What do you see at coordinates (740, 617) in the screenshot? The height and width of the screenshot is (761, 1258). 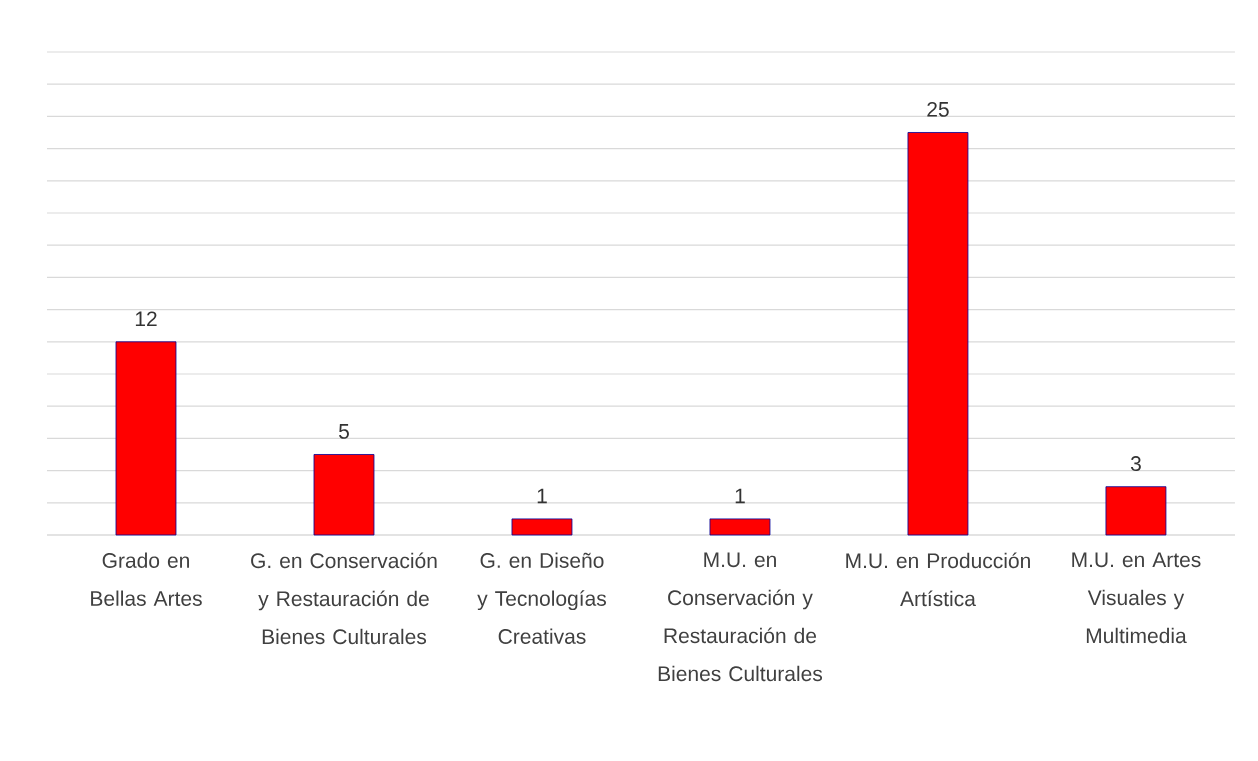 I see `x-tick-label: M.U. en Conservación y Restauración de Bienes Culturales` at bounding box center [740, 617].